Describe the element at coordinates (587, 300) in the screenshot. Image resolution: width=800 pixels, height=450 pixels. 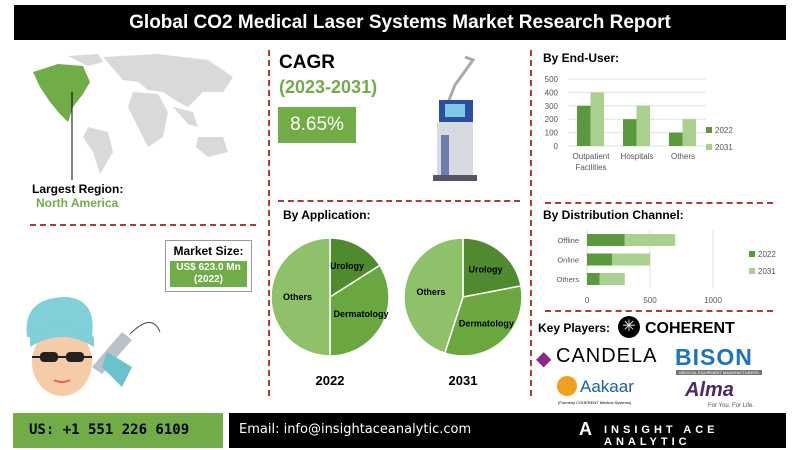
I see `x-tick-label: 0` at that location.